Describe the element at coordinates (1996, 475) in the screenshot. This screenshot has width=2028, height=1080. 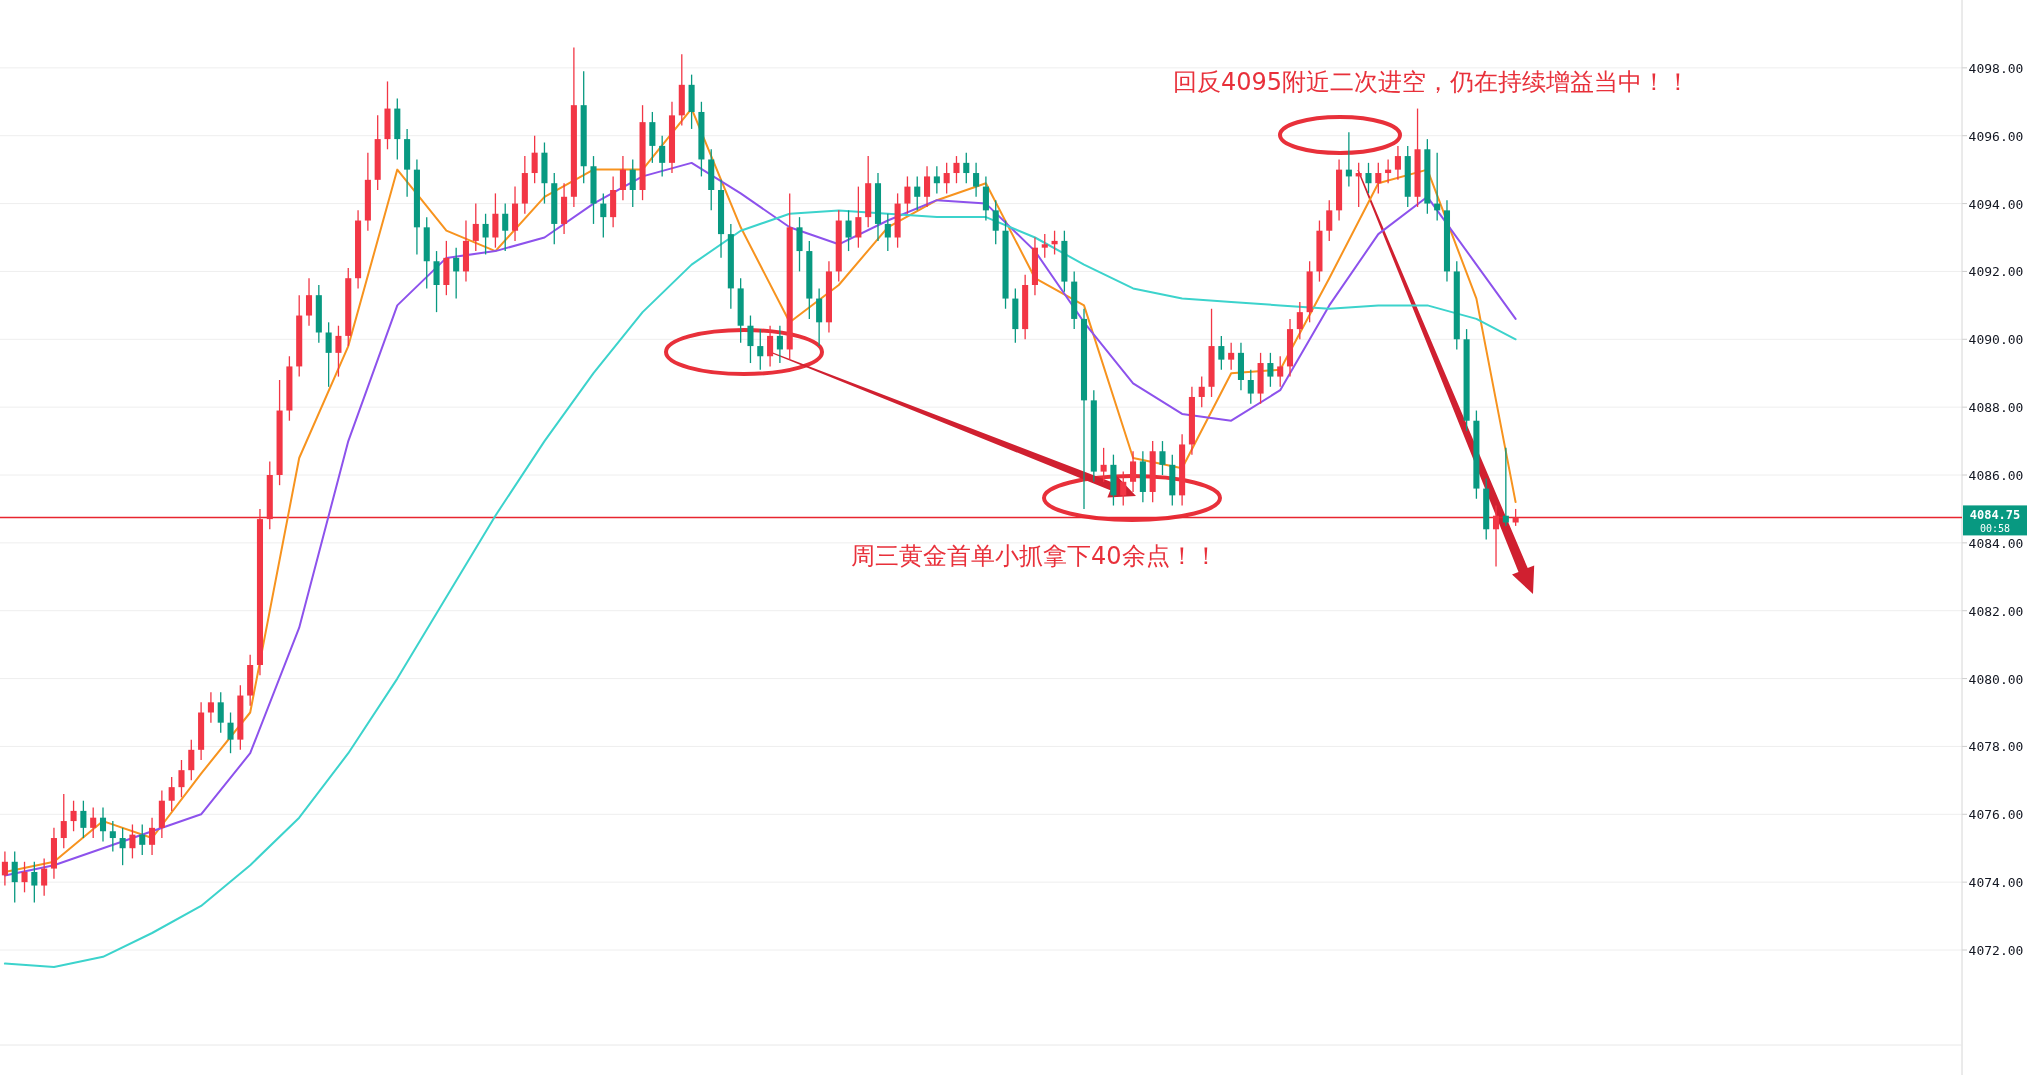
I see `y-tick-label: 4086.00` at that location.